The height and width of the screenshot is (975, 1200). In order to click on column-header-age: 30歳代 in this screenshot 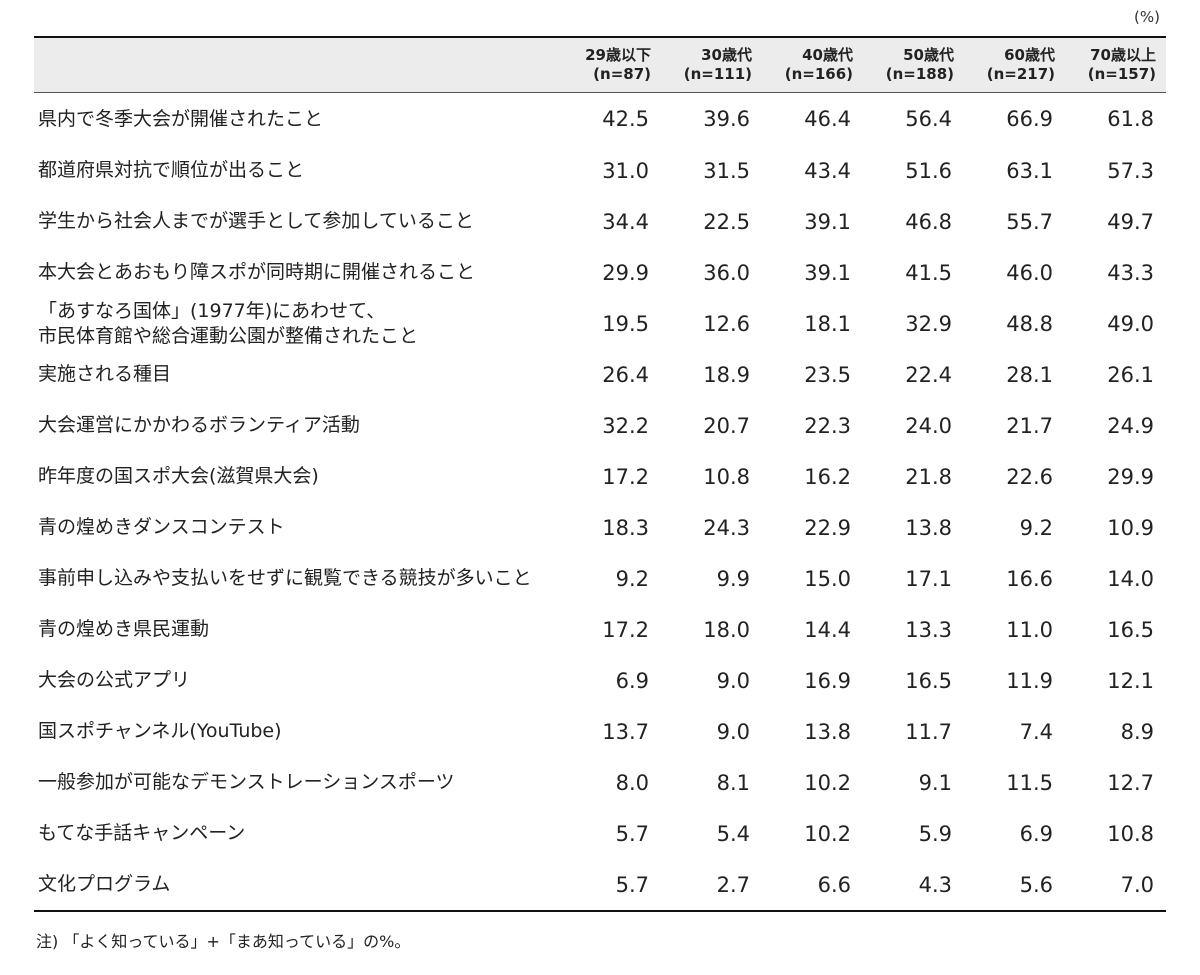, I will do `click(726, 55)`.